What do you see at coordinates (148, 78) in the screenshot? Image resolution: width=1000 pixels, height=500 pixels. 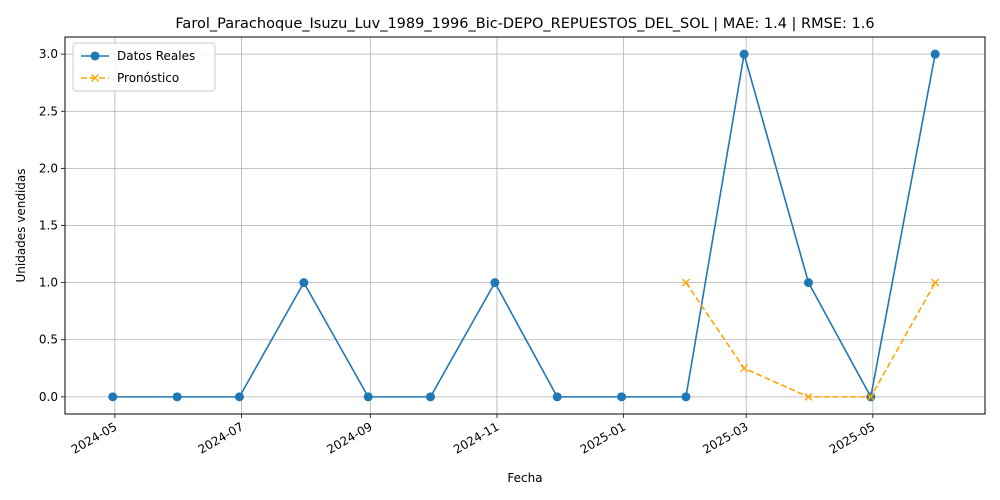 I see `legend-label: Pronóstico` at bounding box center [148, 78].